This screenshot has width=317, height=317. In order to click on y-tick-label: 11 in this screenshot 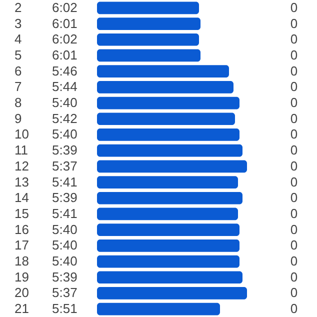, I will do `click(21, 150)`.